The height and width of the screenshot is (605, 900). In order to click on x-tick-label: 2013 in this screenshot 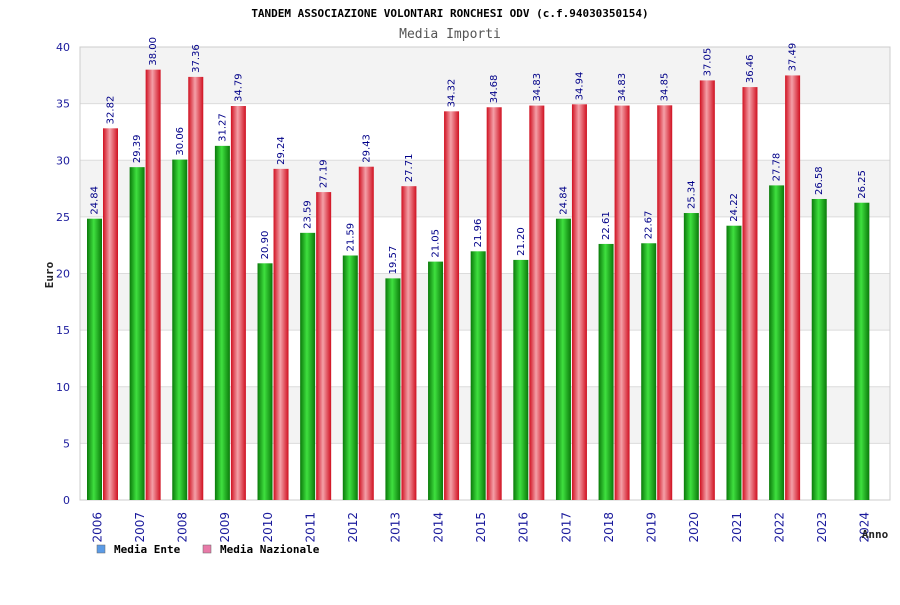, I will do `click(396, 527)`.